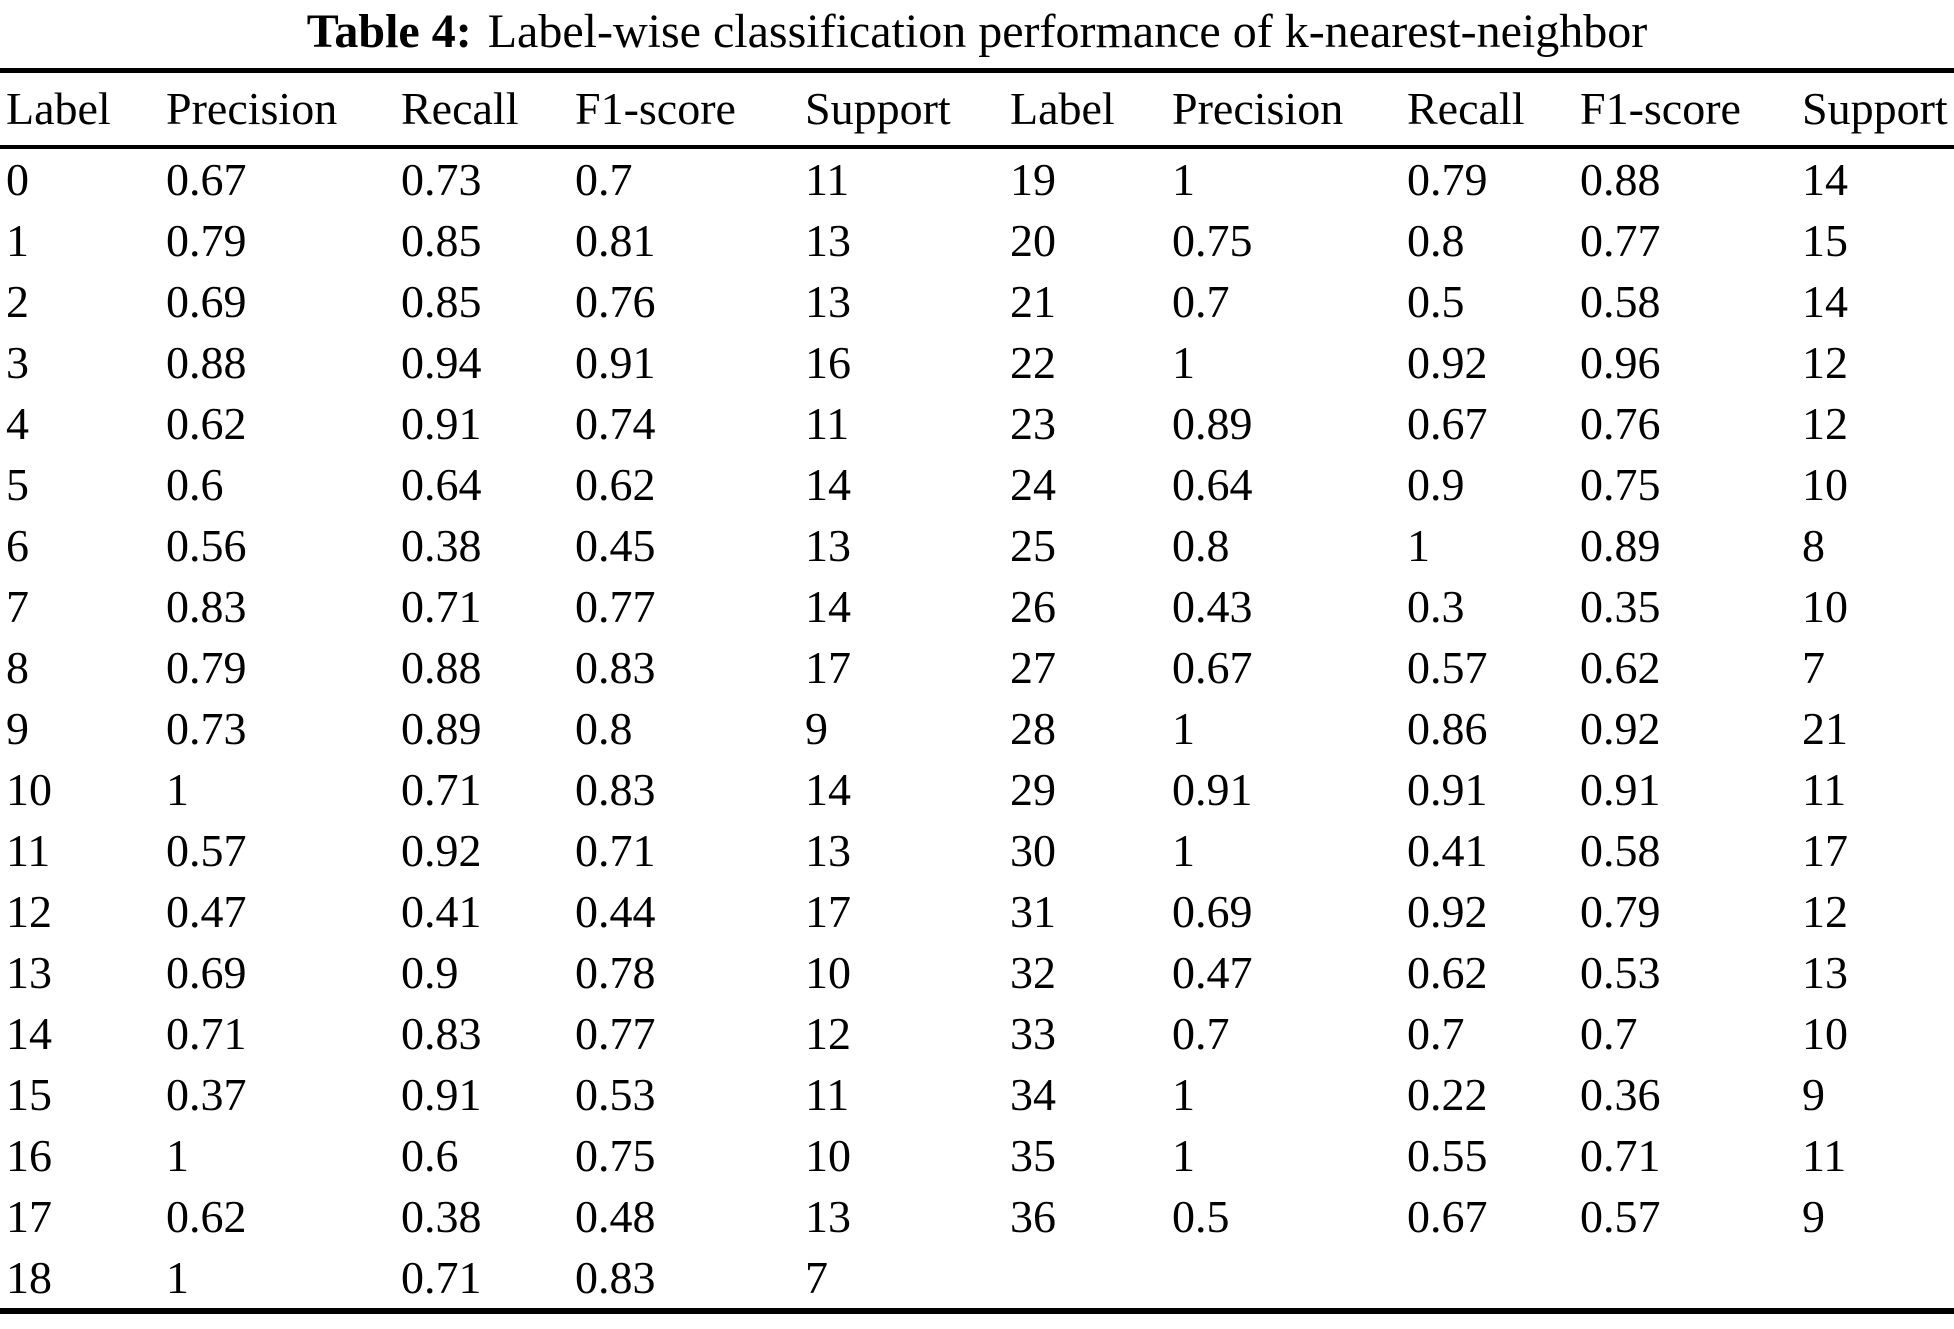 The height and width of the screenshot is (1329, 1954). I want to click on table-cell-label-left: 14, so click(29, 1033).